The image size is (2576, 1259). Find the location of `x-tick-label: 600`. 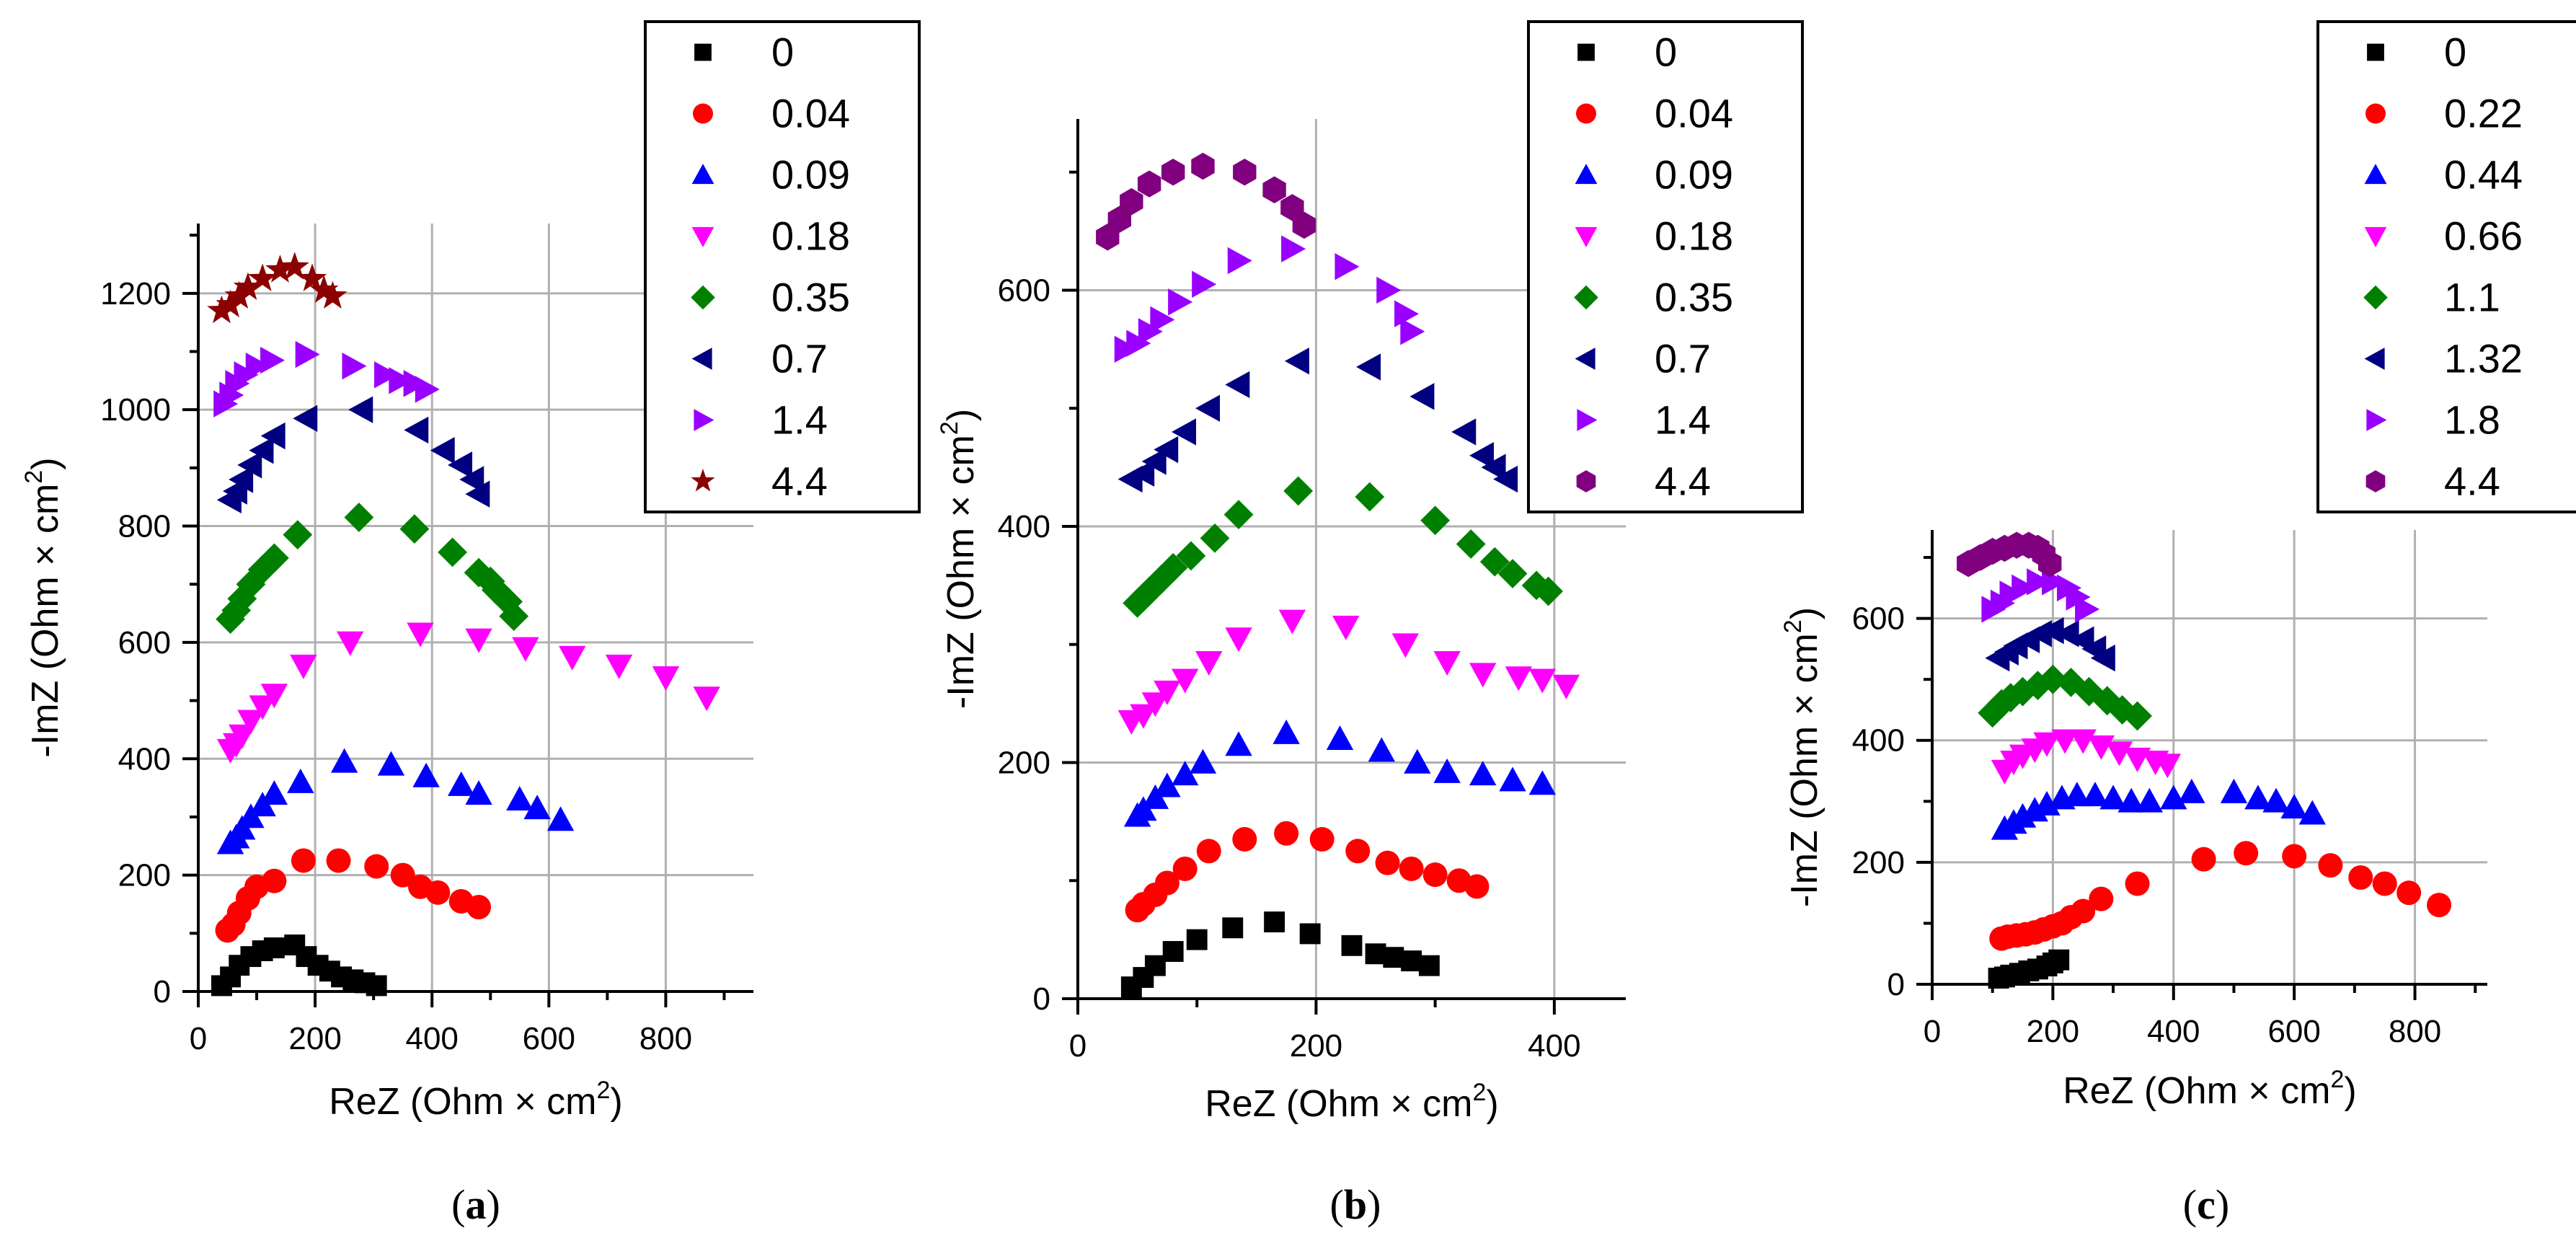

x-tick-label: 600 is located at coordinates (549, 1038).